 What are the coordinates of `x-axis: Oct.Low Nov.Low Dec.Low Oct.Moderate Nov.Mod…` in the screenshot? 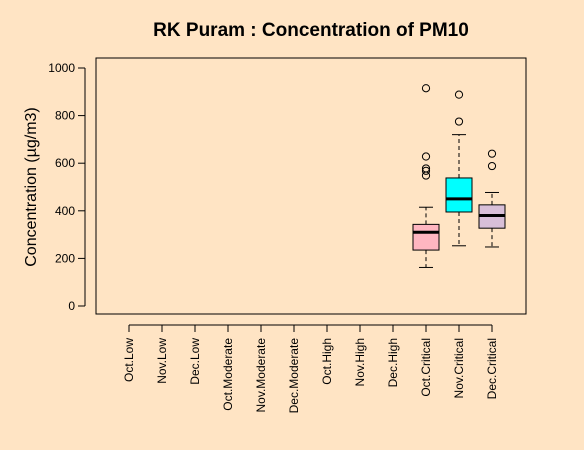 It's located at (310, 369).